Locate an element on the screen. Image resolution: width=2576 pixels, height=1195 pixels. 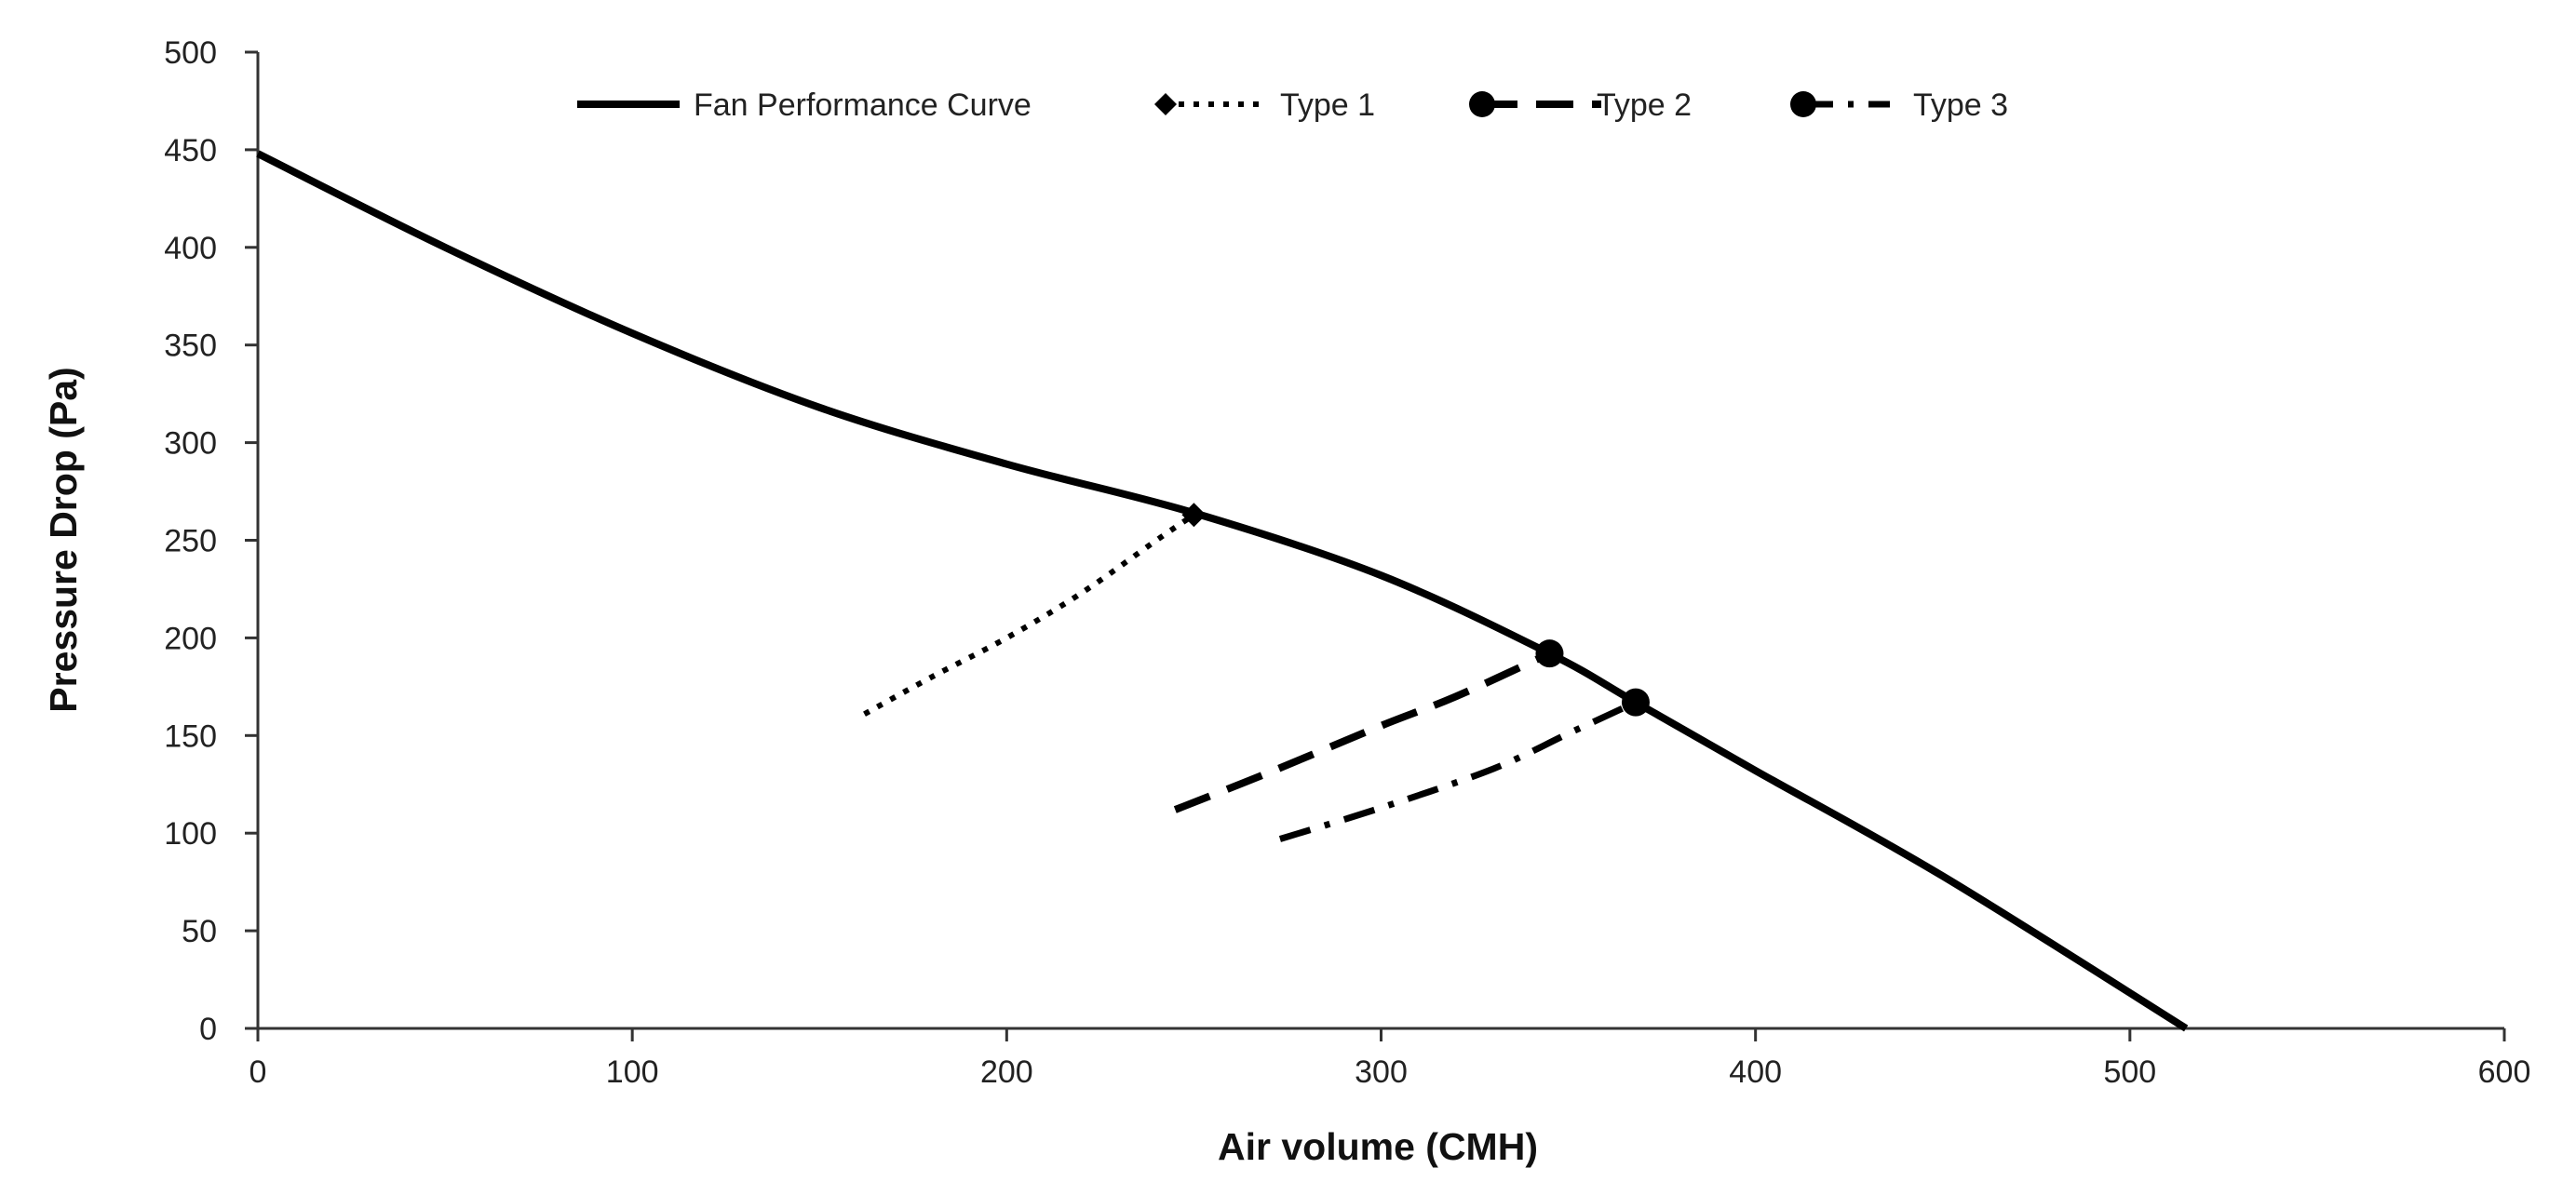
x-tick-label: 600 is located at coordinates (2504, 1072).